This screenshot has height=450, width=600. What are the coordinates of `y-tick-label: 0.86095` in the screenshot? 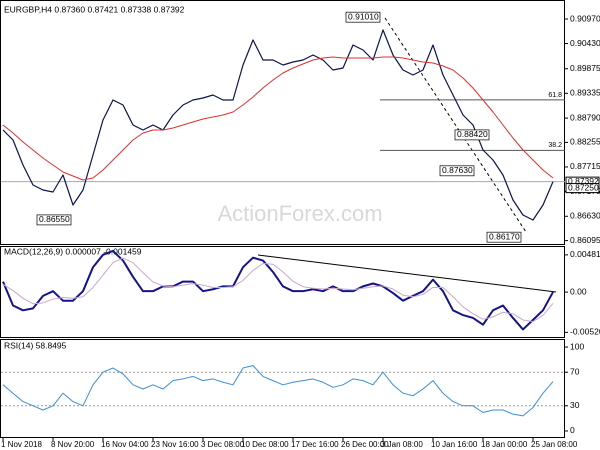 It's located at (585, 240).